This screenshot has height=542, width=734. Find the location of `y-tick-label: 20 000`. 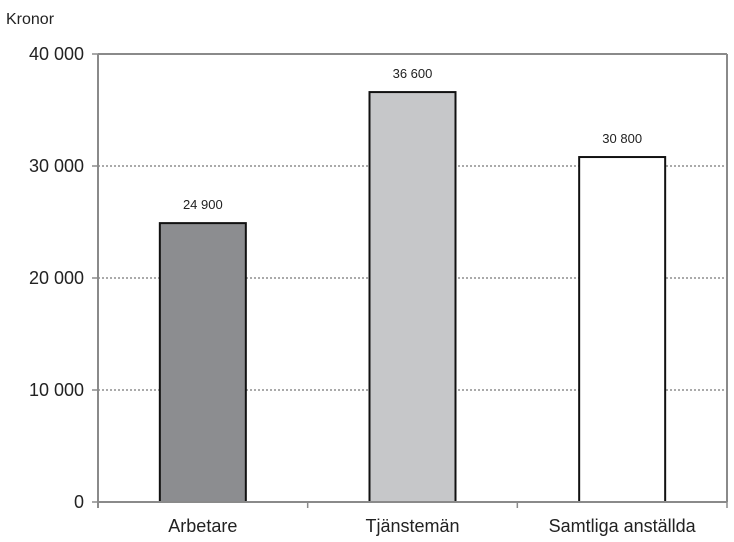

y-tick-label: 20 000 is located at coordinates (56, 278).